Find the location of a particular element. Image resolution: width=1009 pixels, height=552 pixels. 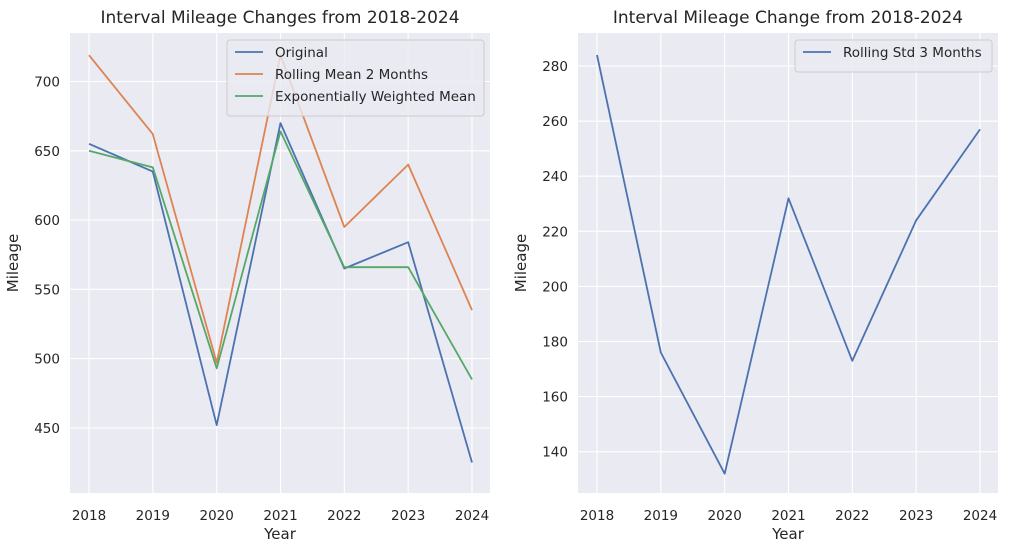

legend-label: Exponentially Weighted Mean is located at coordinates (375, 97).